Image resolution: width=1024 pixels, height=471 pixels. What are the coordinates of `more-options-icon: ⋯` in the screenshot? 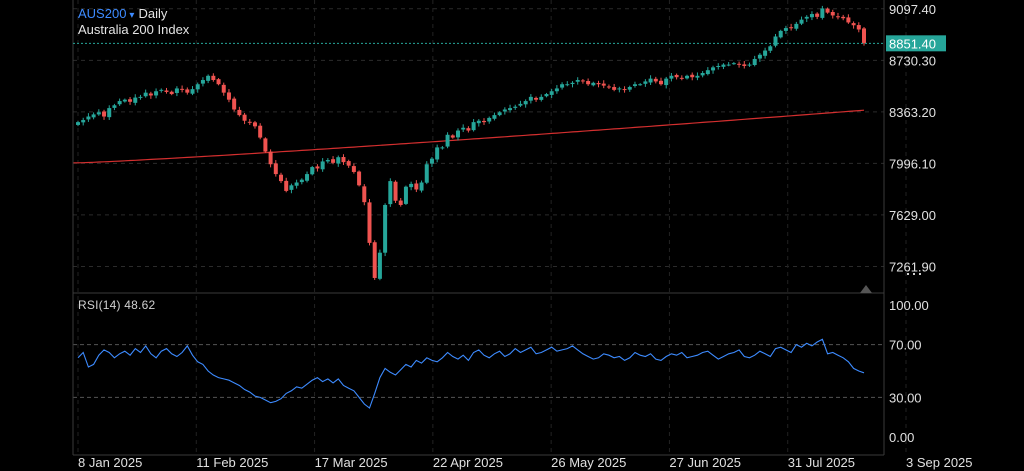 It's located at (914, 274).